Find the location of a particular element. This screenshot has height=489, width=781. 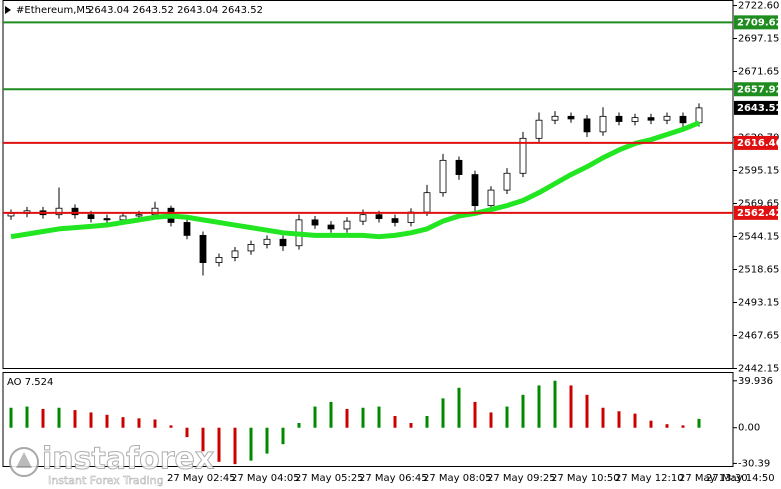

y-tick-label: 2442.15 is located at coordinates (758, 369).